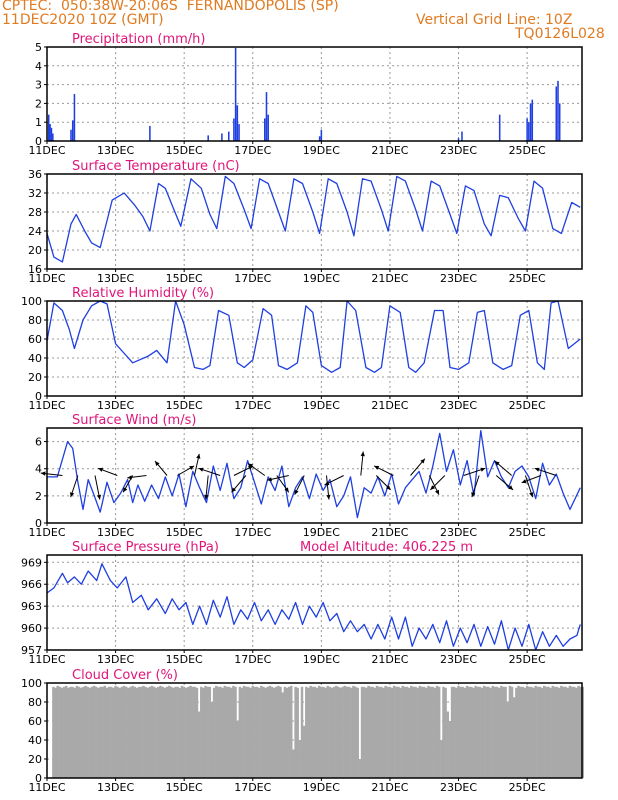 The height and width of the screenshot is (800, 618). I want to click on x-tick-label: 11DEC, so click(46, 659).